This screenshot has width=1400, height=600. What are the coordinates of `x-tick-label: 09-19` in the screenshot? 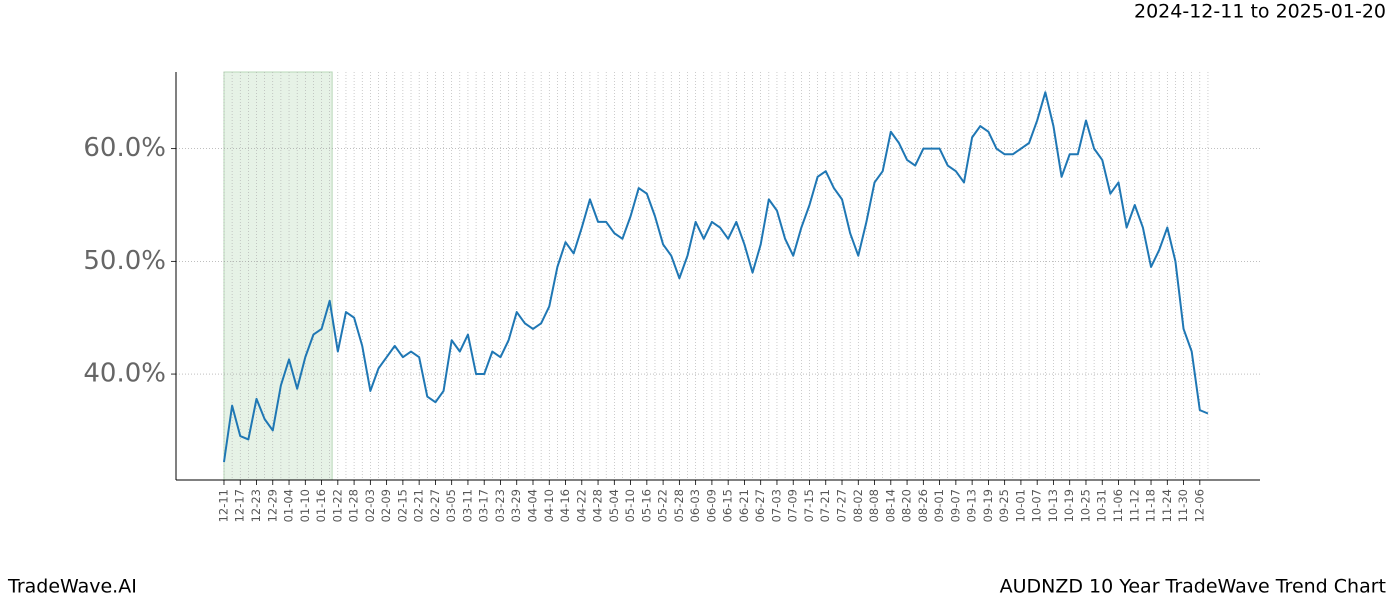 It's located at (988, 505).